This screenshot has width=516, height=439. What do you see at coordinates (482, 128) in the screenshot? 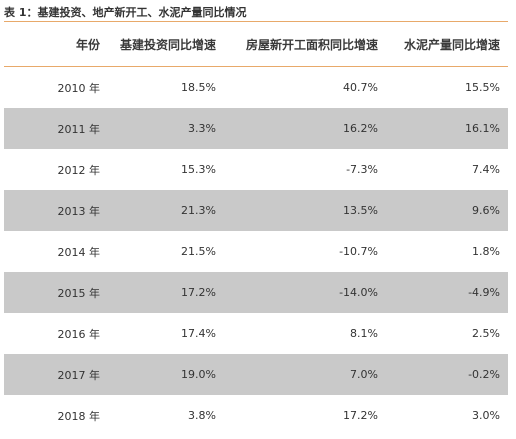
I see `cement-cell: 16.1%` at bounding box center [482, 128].